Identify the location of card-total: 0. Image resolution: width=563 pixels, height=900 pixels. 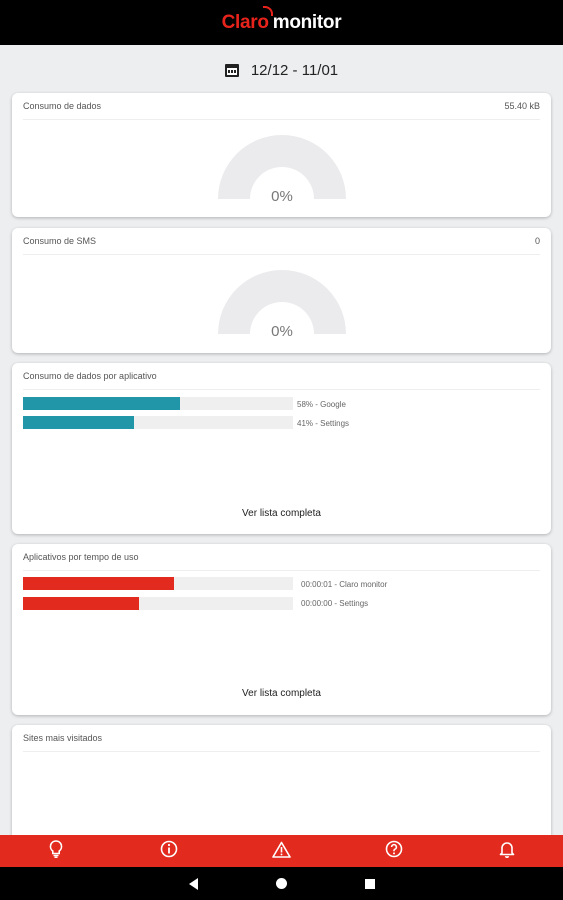
(537, 241).